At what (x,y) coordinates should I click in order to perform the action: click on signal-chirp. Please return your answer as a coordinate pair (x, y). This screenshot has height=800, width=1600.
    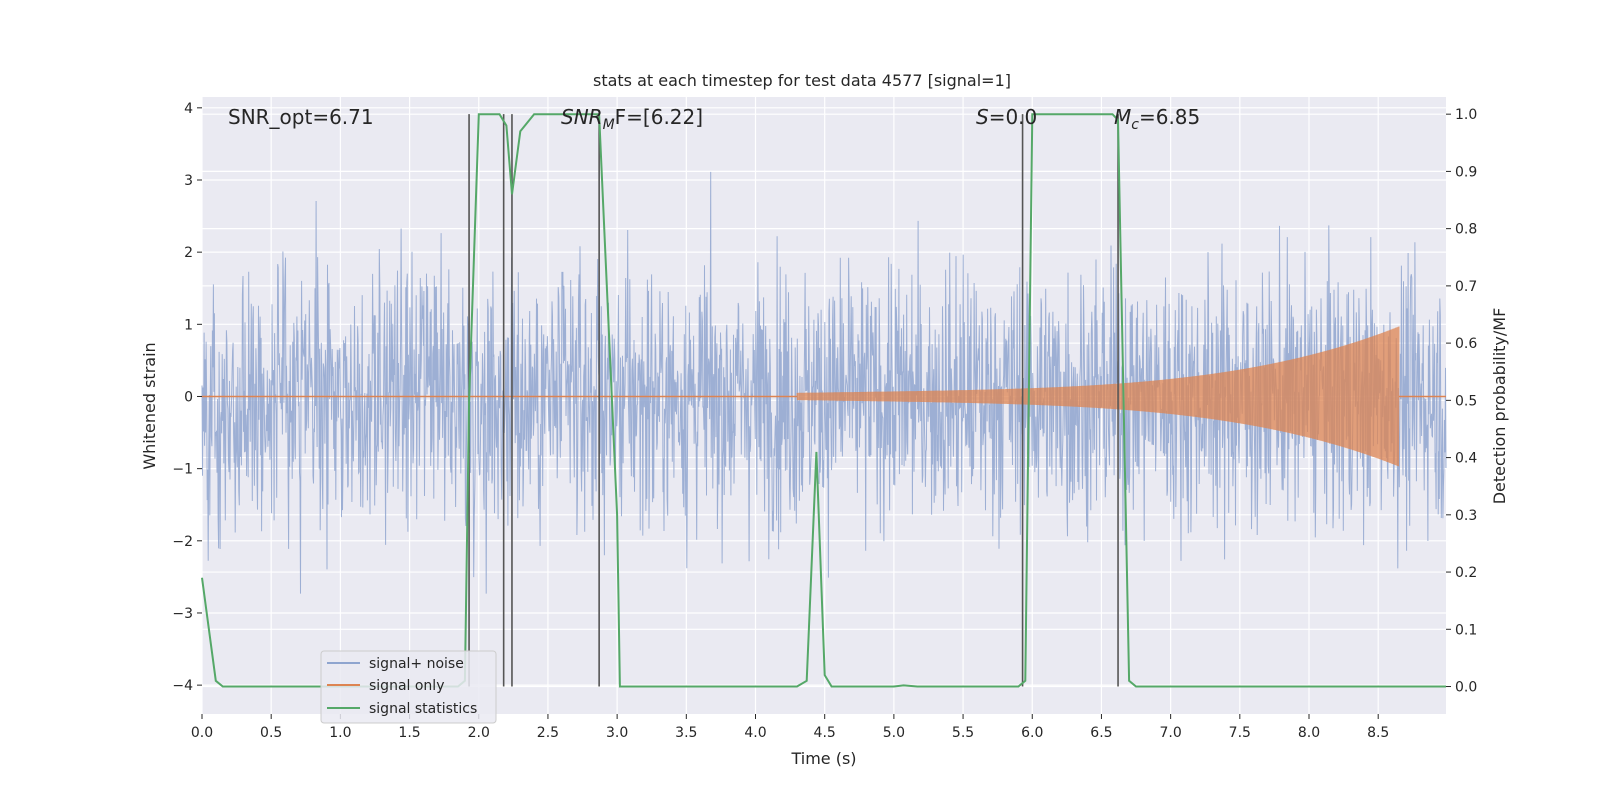
    Looking at the image, I should click on (1098, 396).